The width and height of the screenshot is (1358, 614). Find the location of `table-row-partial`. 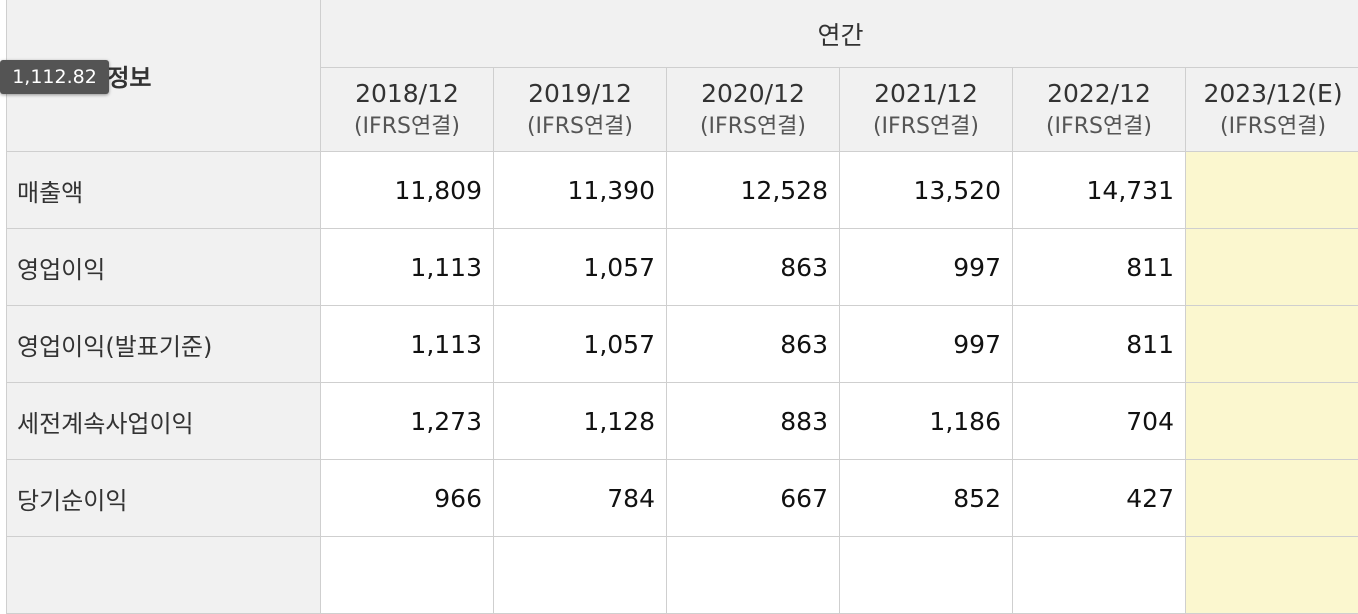

table-row-partial is located at coordinates (682, 575).